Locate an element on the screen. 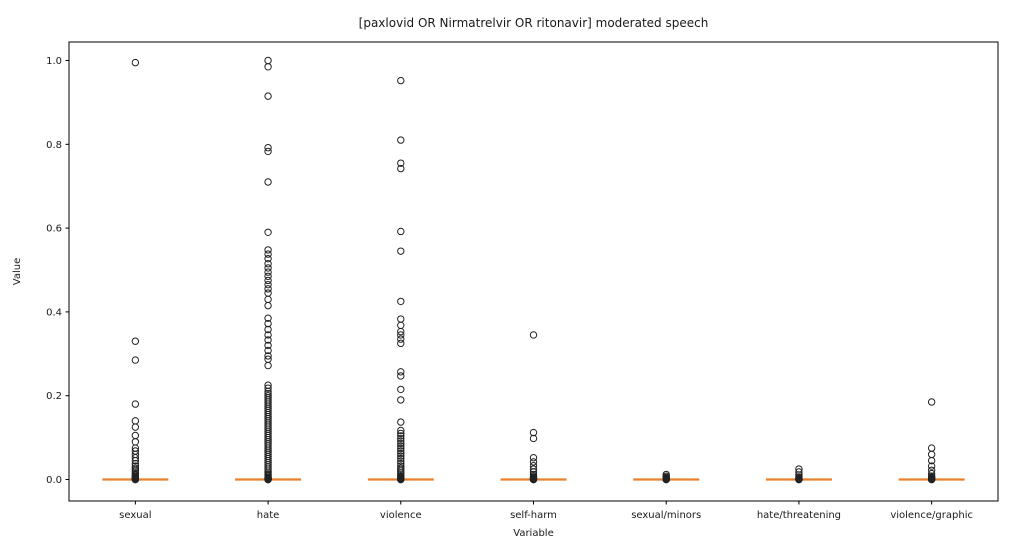 The width and height of the screenshot is (1022, 542). x-tick-label: self-harm is located at coordinates (533, 515).